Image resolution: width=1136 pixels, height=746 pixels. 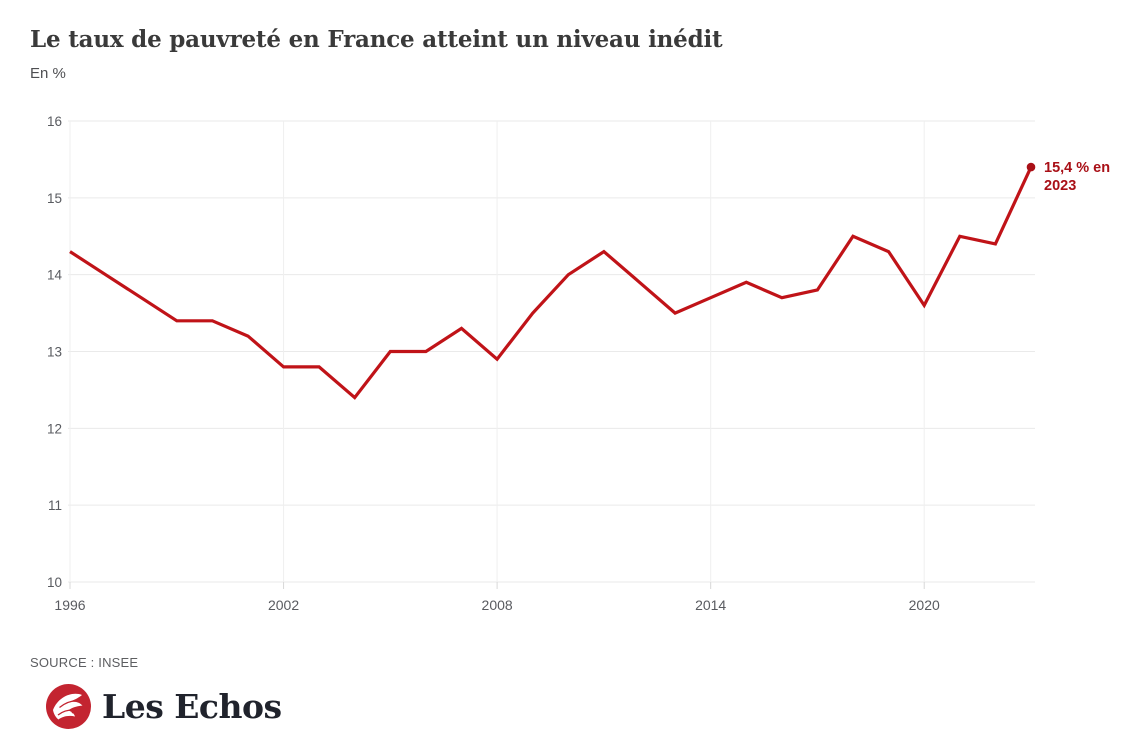 What do you see at coordinates (1060, 186) in the screenshot?
I see `annotation-year: 2023` at bounding box center [1060, 186].